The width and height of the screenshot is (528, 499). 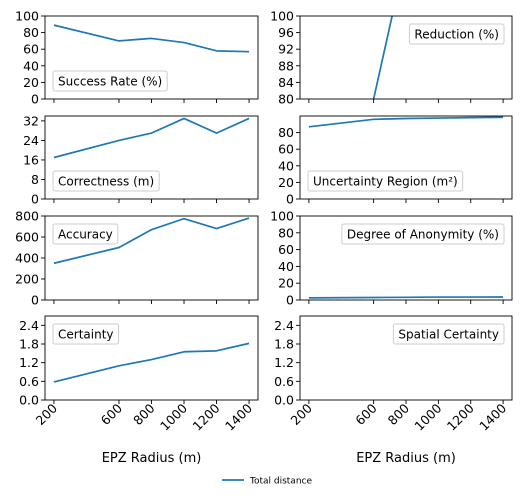 I want to click on panel-label: Correctness (m), so click(x=106, y=181).